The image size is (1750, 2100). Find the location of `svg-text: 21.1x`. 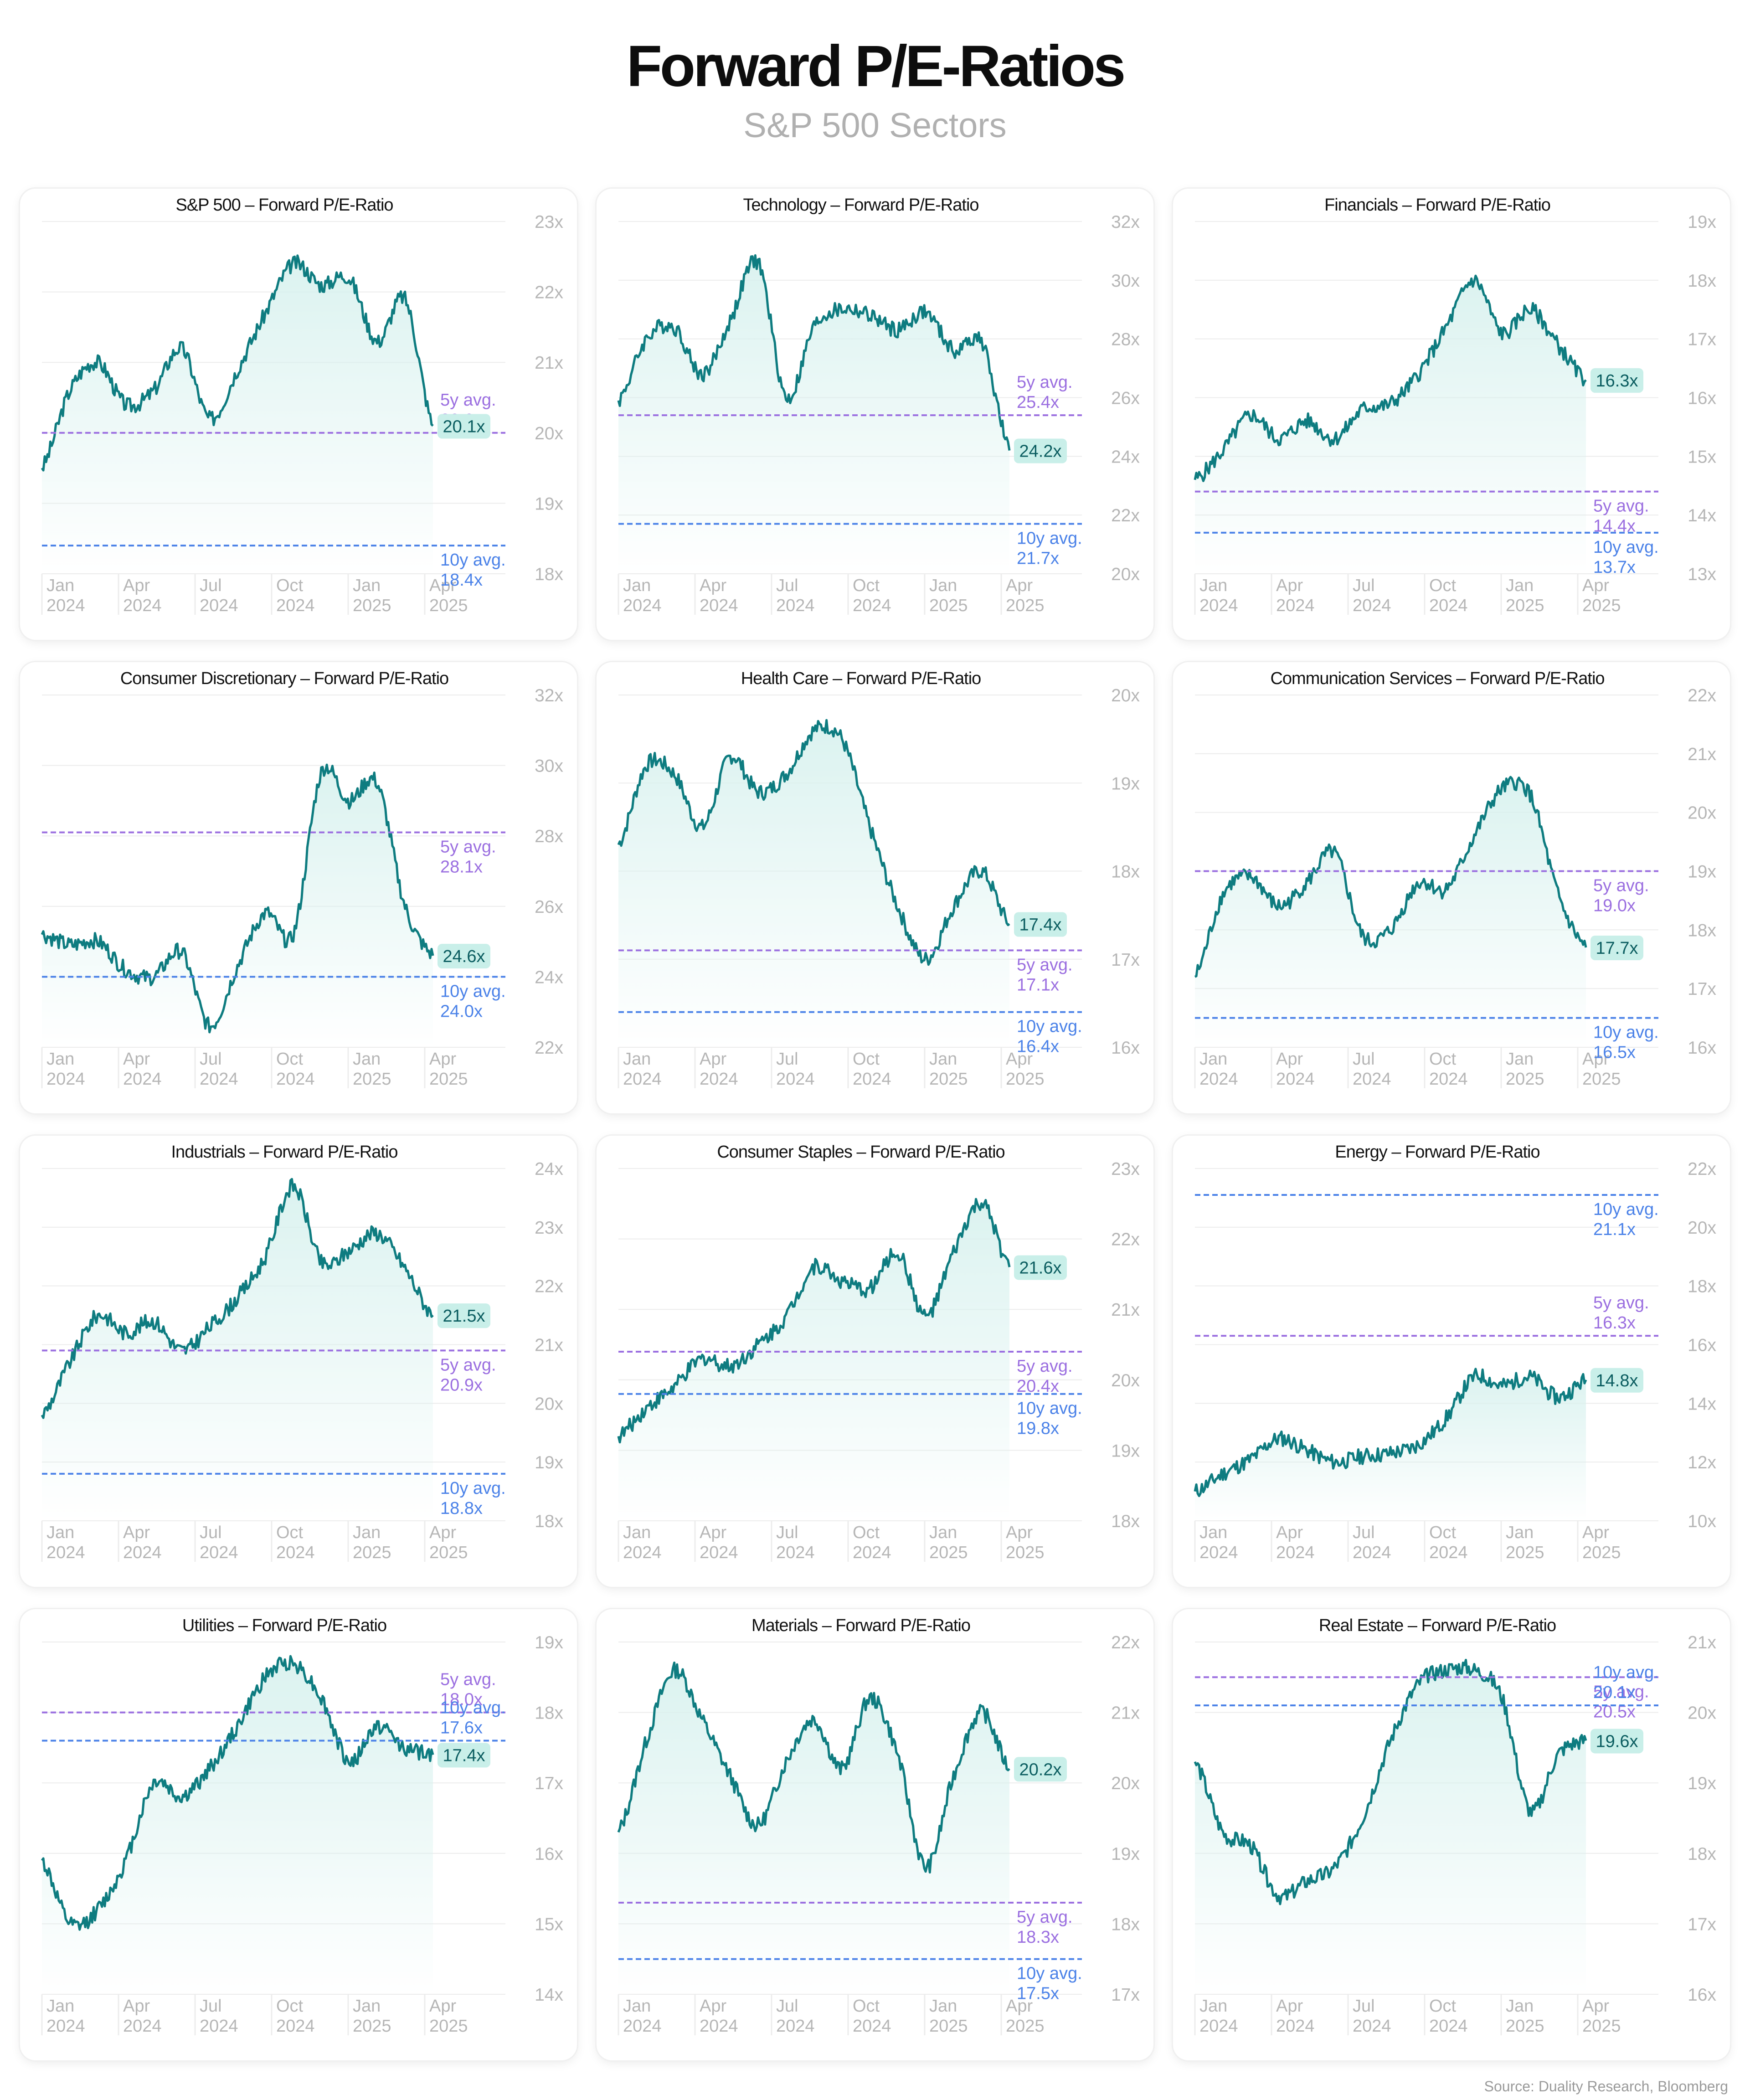

svg-text: 21.1x is located at coordinates (1614, 1229).